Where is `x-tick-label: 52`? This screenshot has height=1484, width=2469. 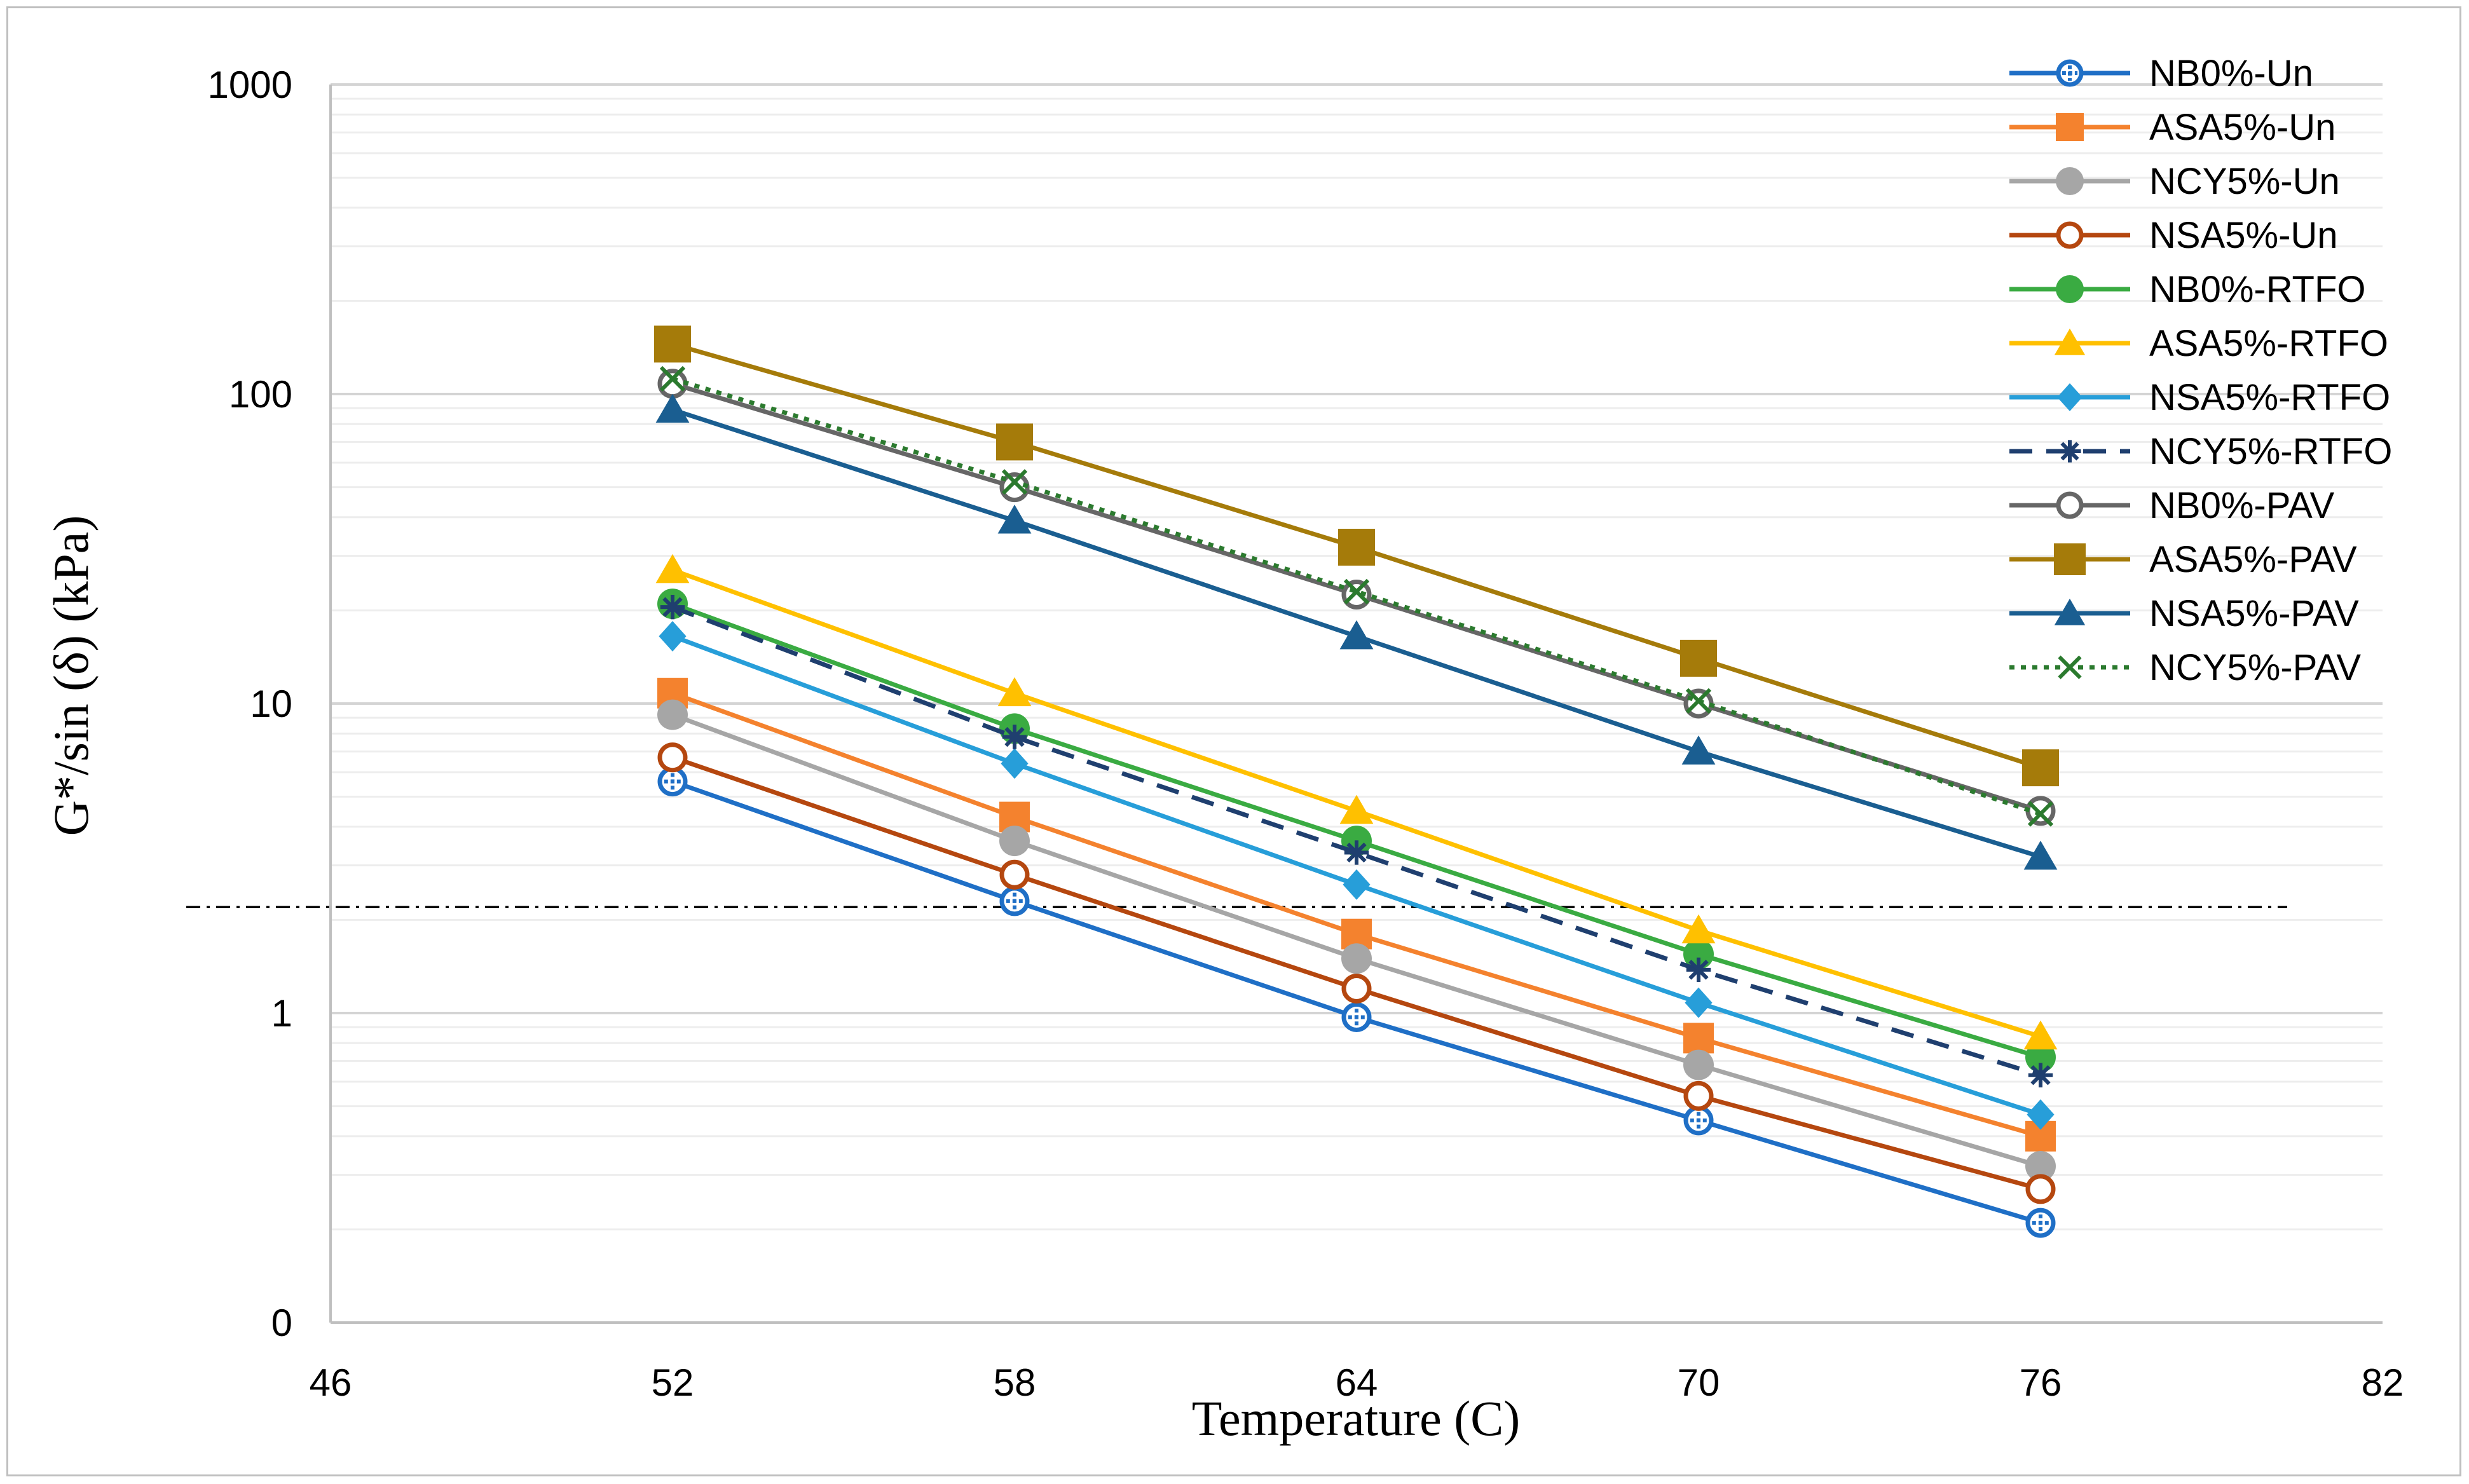 x-tick-label: 52 is located at coordinates (673, 1383).